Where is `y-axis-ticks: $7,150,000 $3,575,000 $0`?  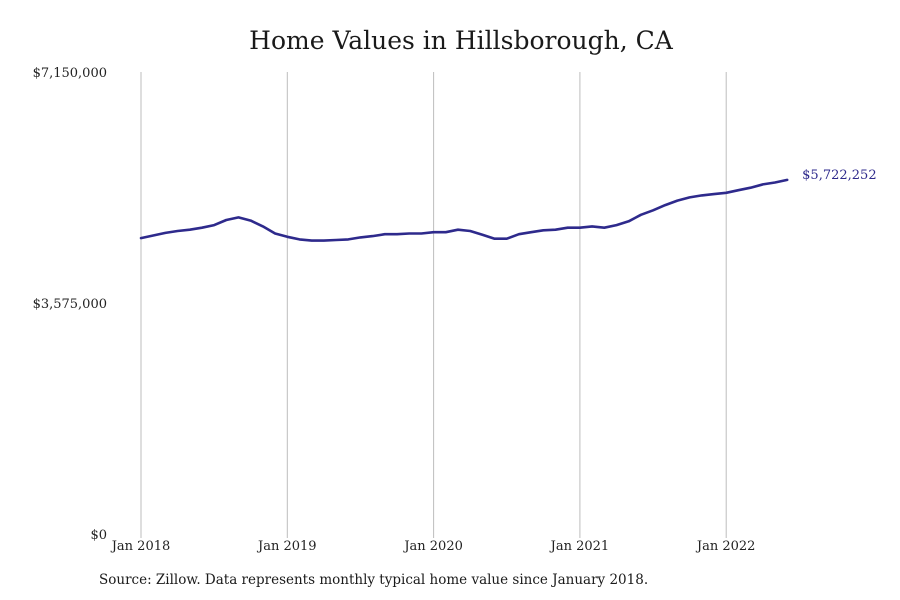 y-axis-ticks: $7,150,000 $3,575,000 $0 is located at coordinates (70, 304).